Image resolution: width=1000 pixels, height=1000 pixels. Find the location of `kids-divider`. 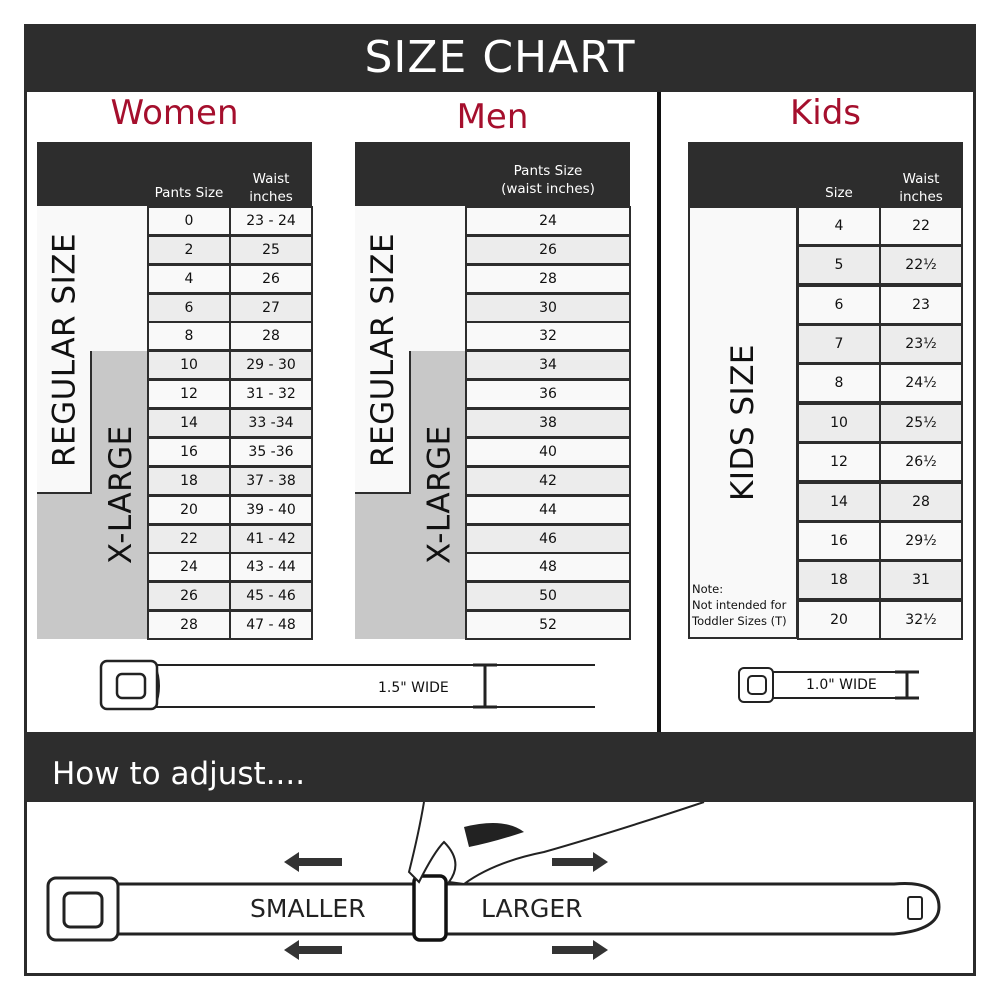

kids-divider is located at coordinates (659, 412).